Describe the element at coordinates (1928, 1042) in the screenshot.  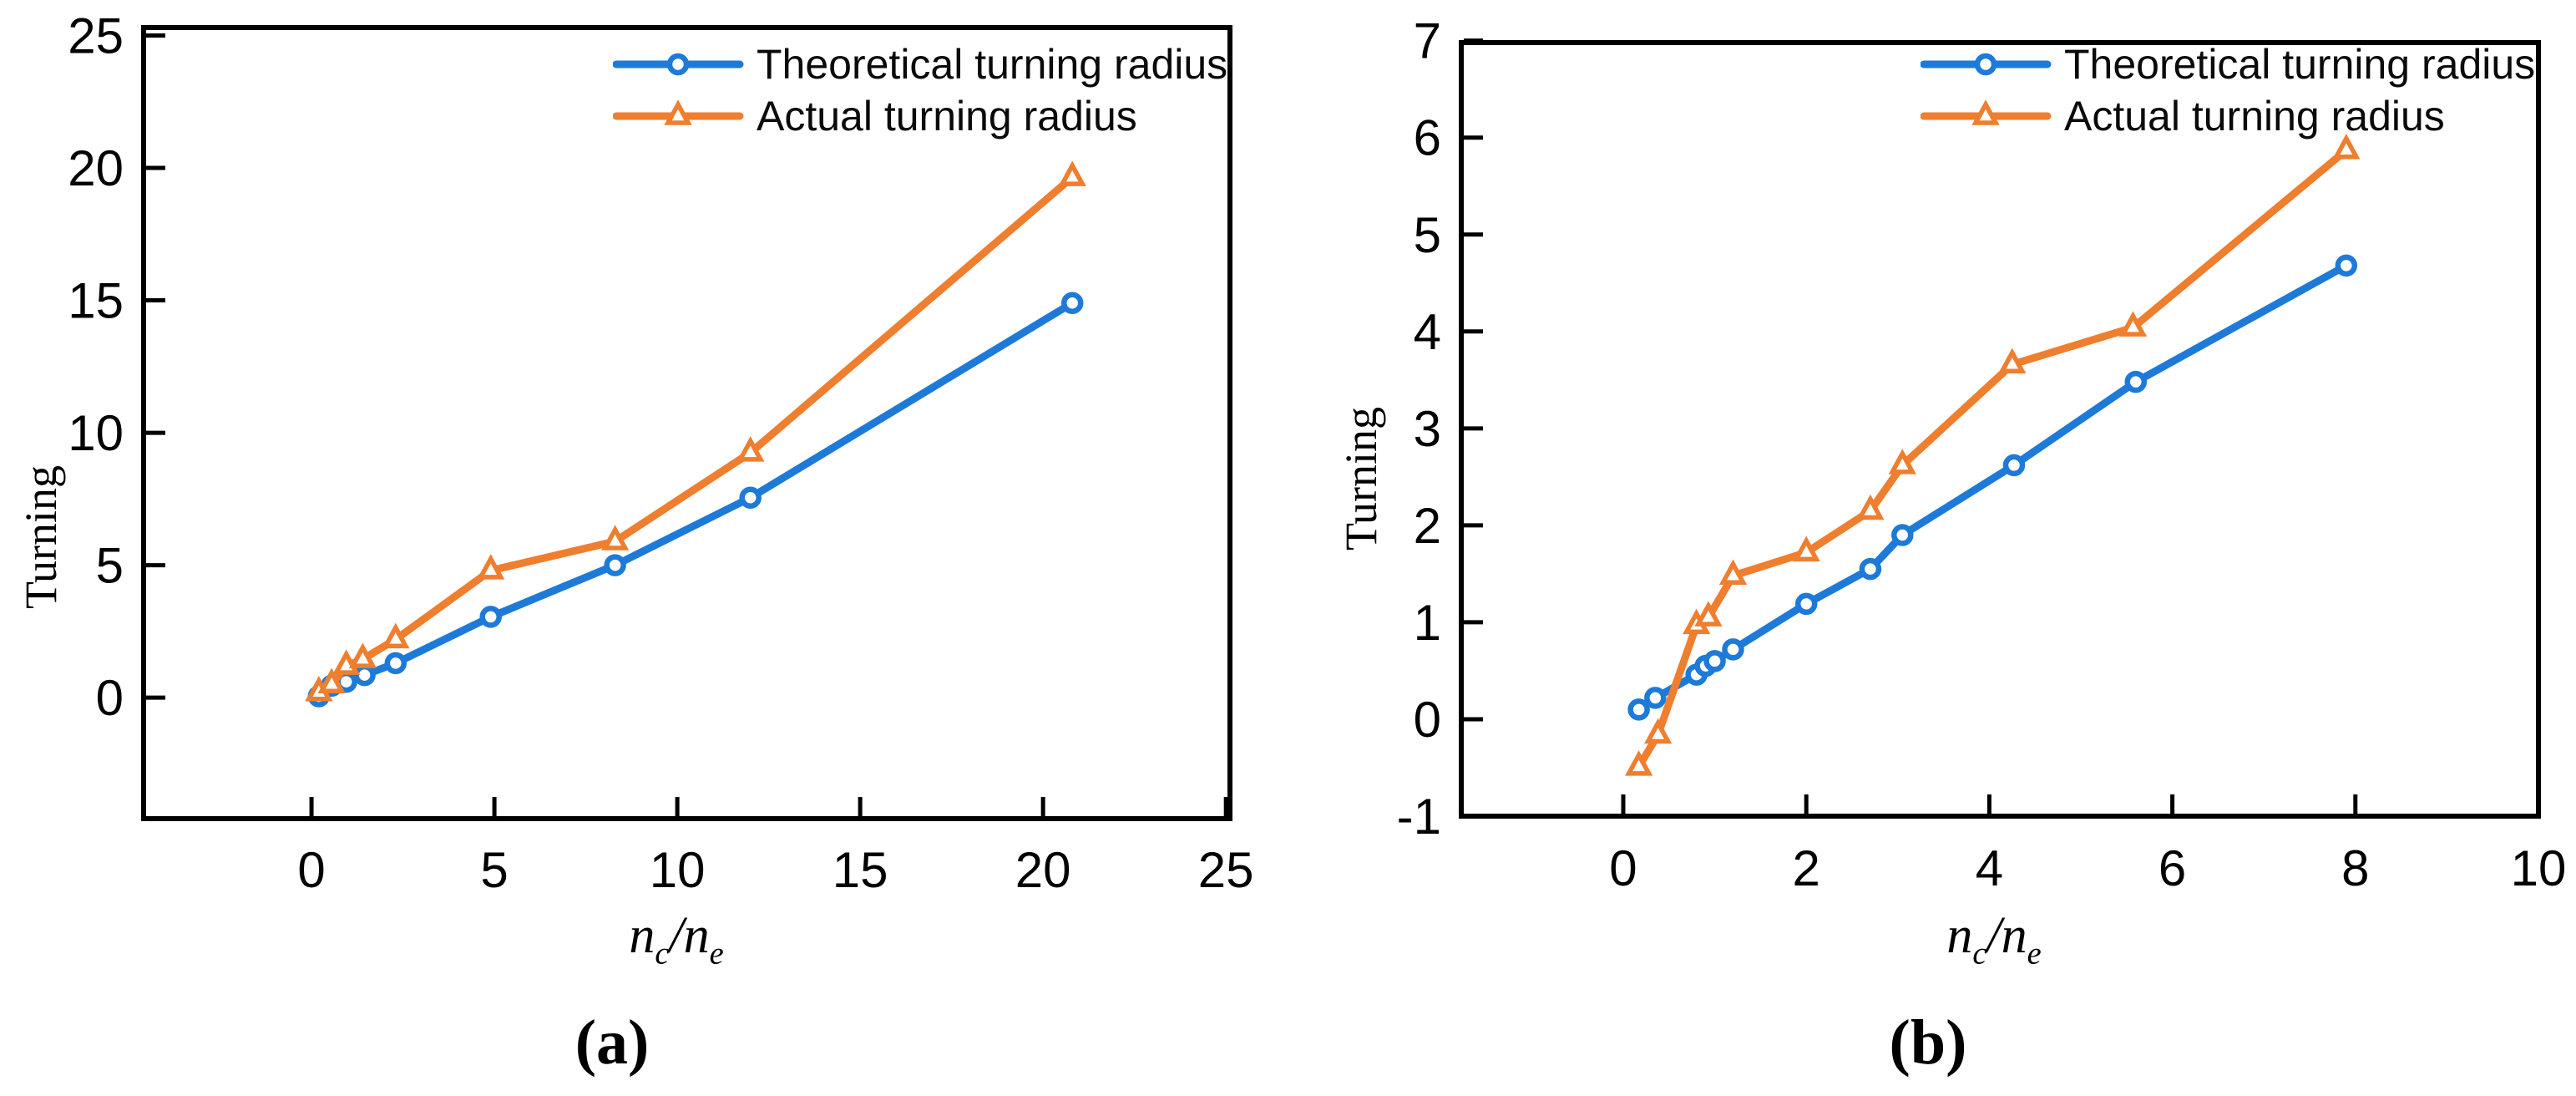
I see `chart-b-caption: (b)` at that location.